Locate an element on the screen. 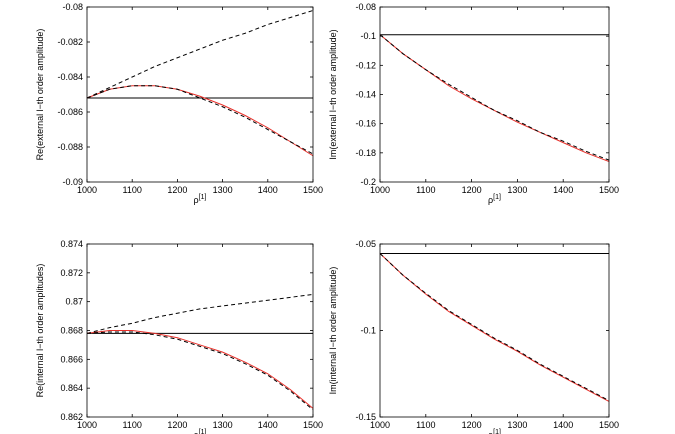  y-tick-label: -0.2 is located at coordinates (368, 182).